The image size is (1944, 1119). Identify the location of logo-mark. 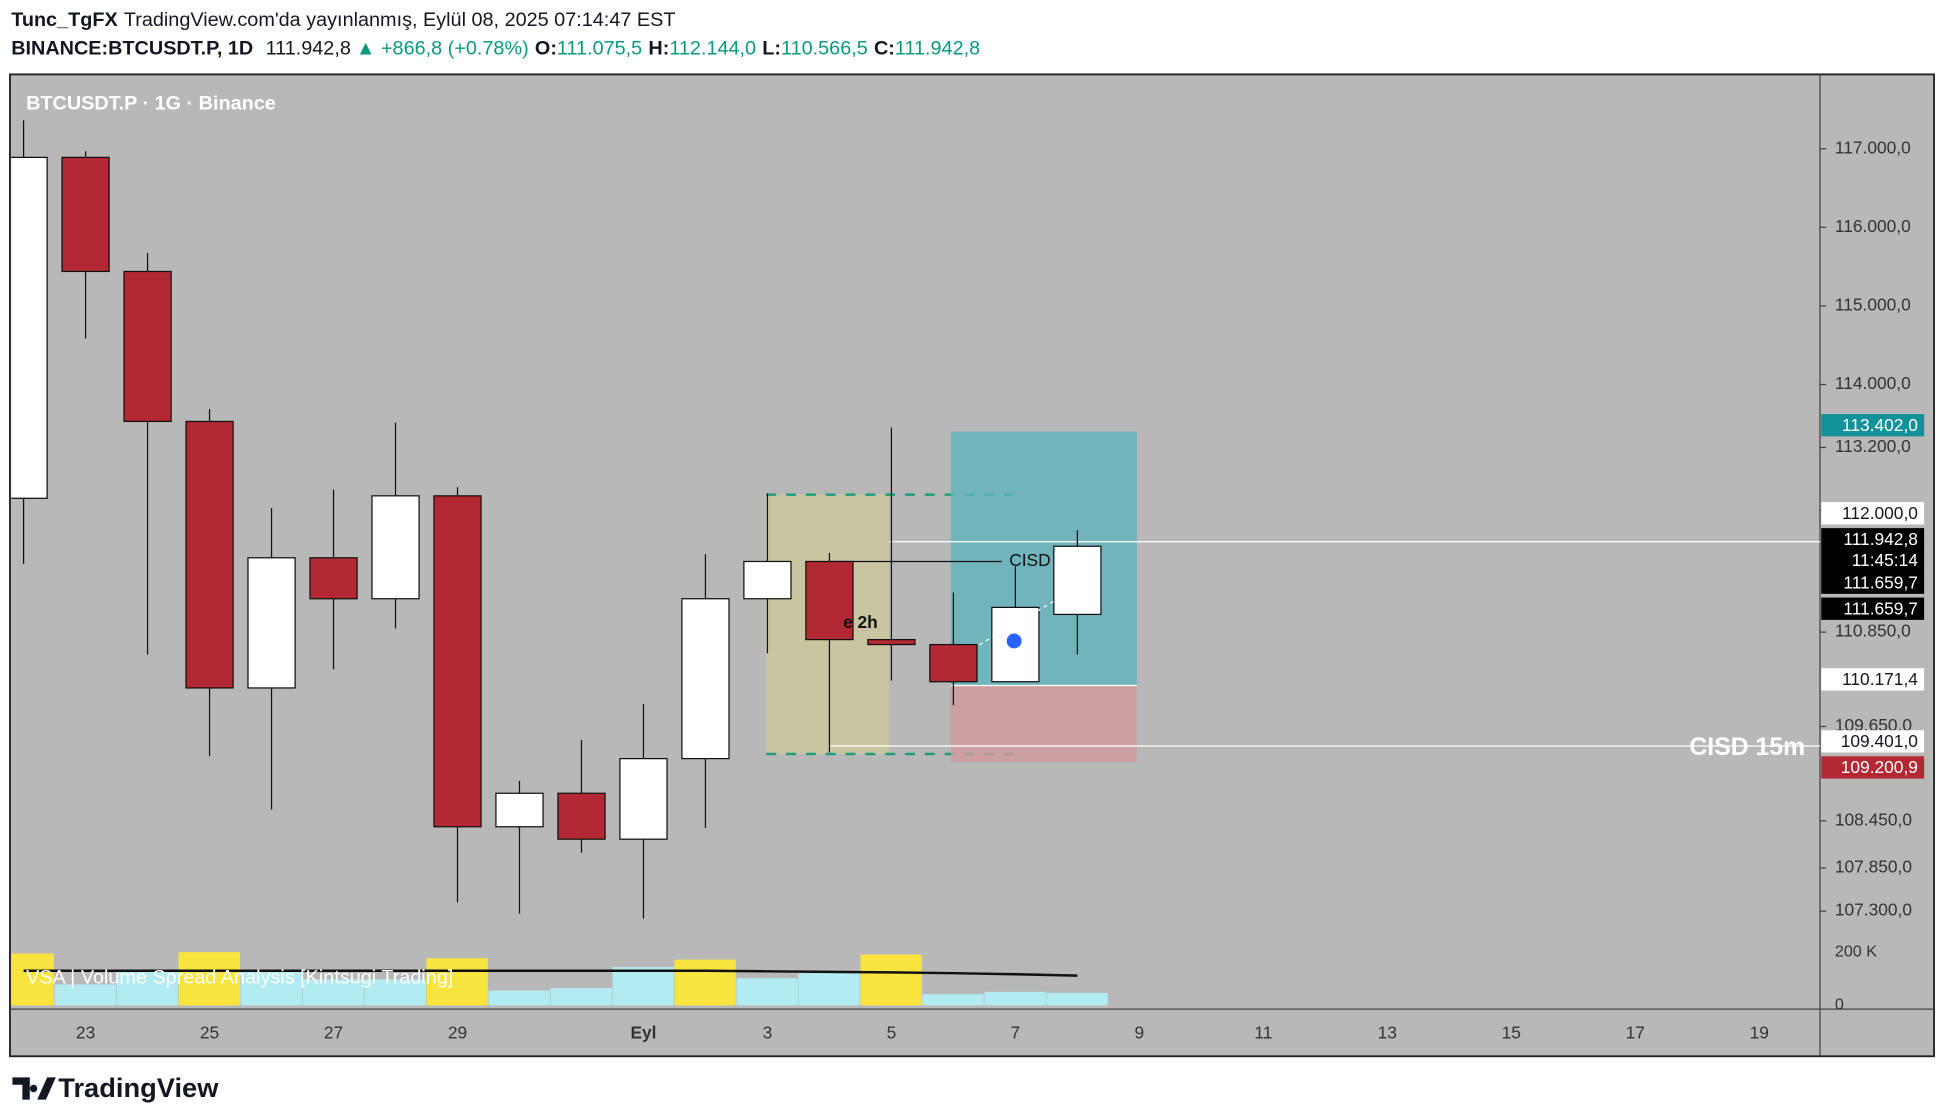
(34, 1088).